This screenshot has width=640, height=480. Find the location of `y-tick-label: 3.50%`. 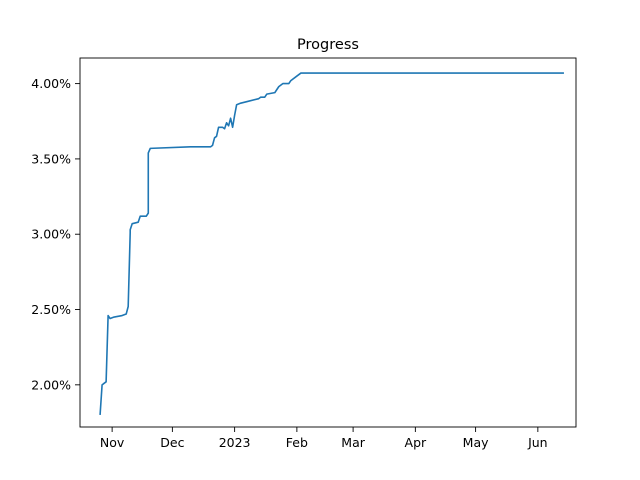

y-tick-label: 3.50% is located at coordinates (51, 158).